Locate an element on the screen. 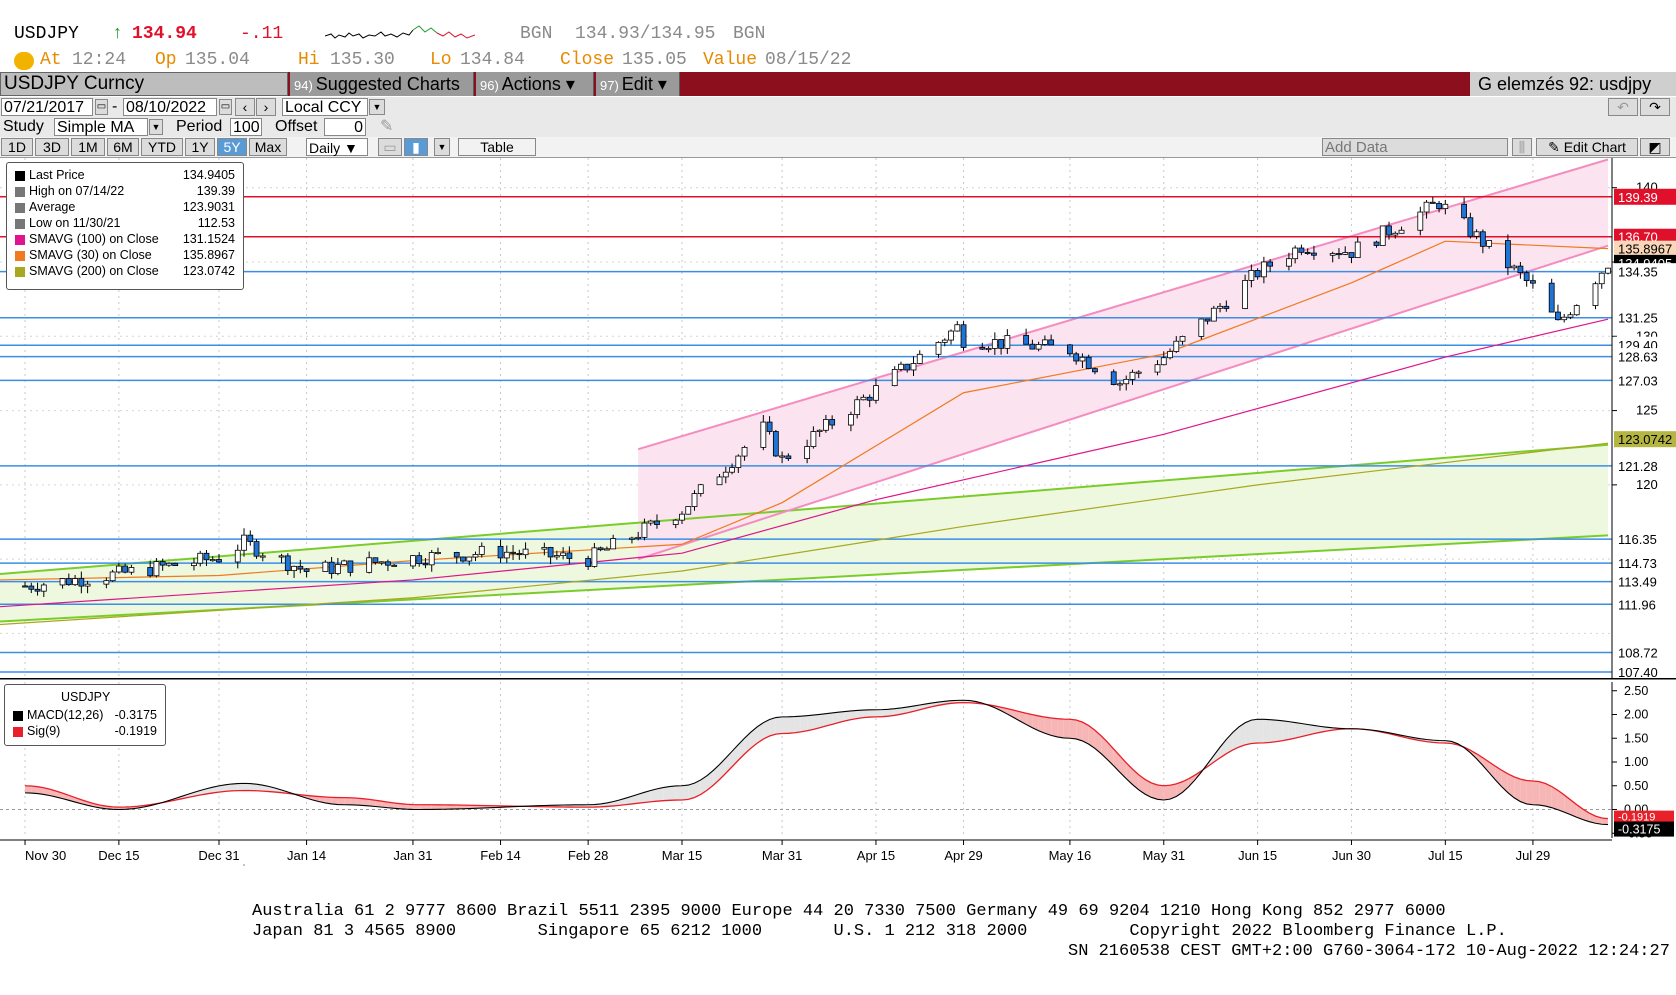  range-button-1d: 1D is located at coordinates (17, 147).